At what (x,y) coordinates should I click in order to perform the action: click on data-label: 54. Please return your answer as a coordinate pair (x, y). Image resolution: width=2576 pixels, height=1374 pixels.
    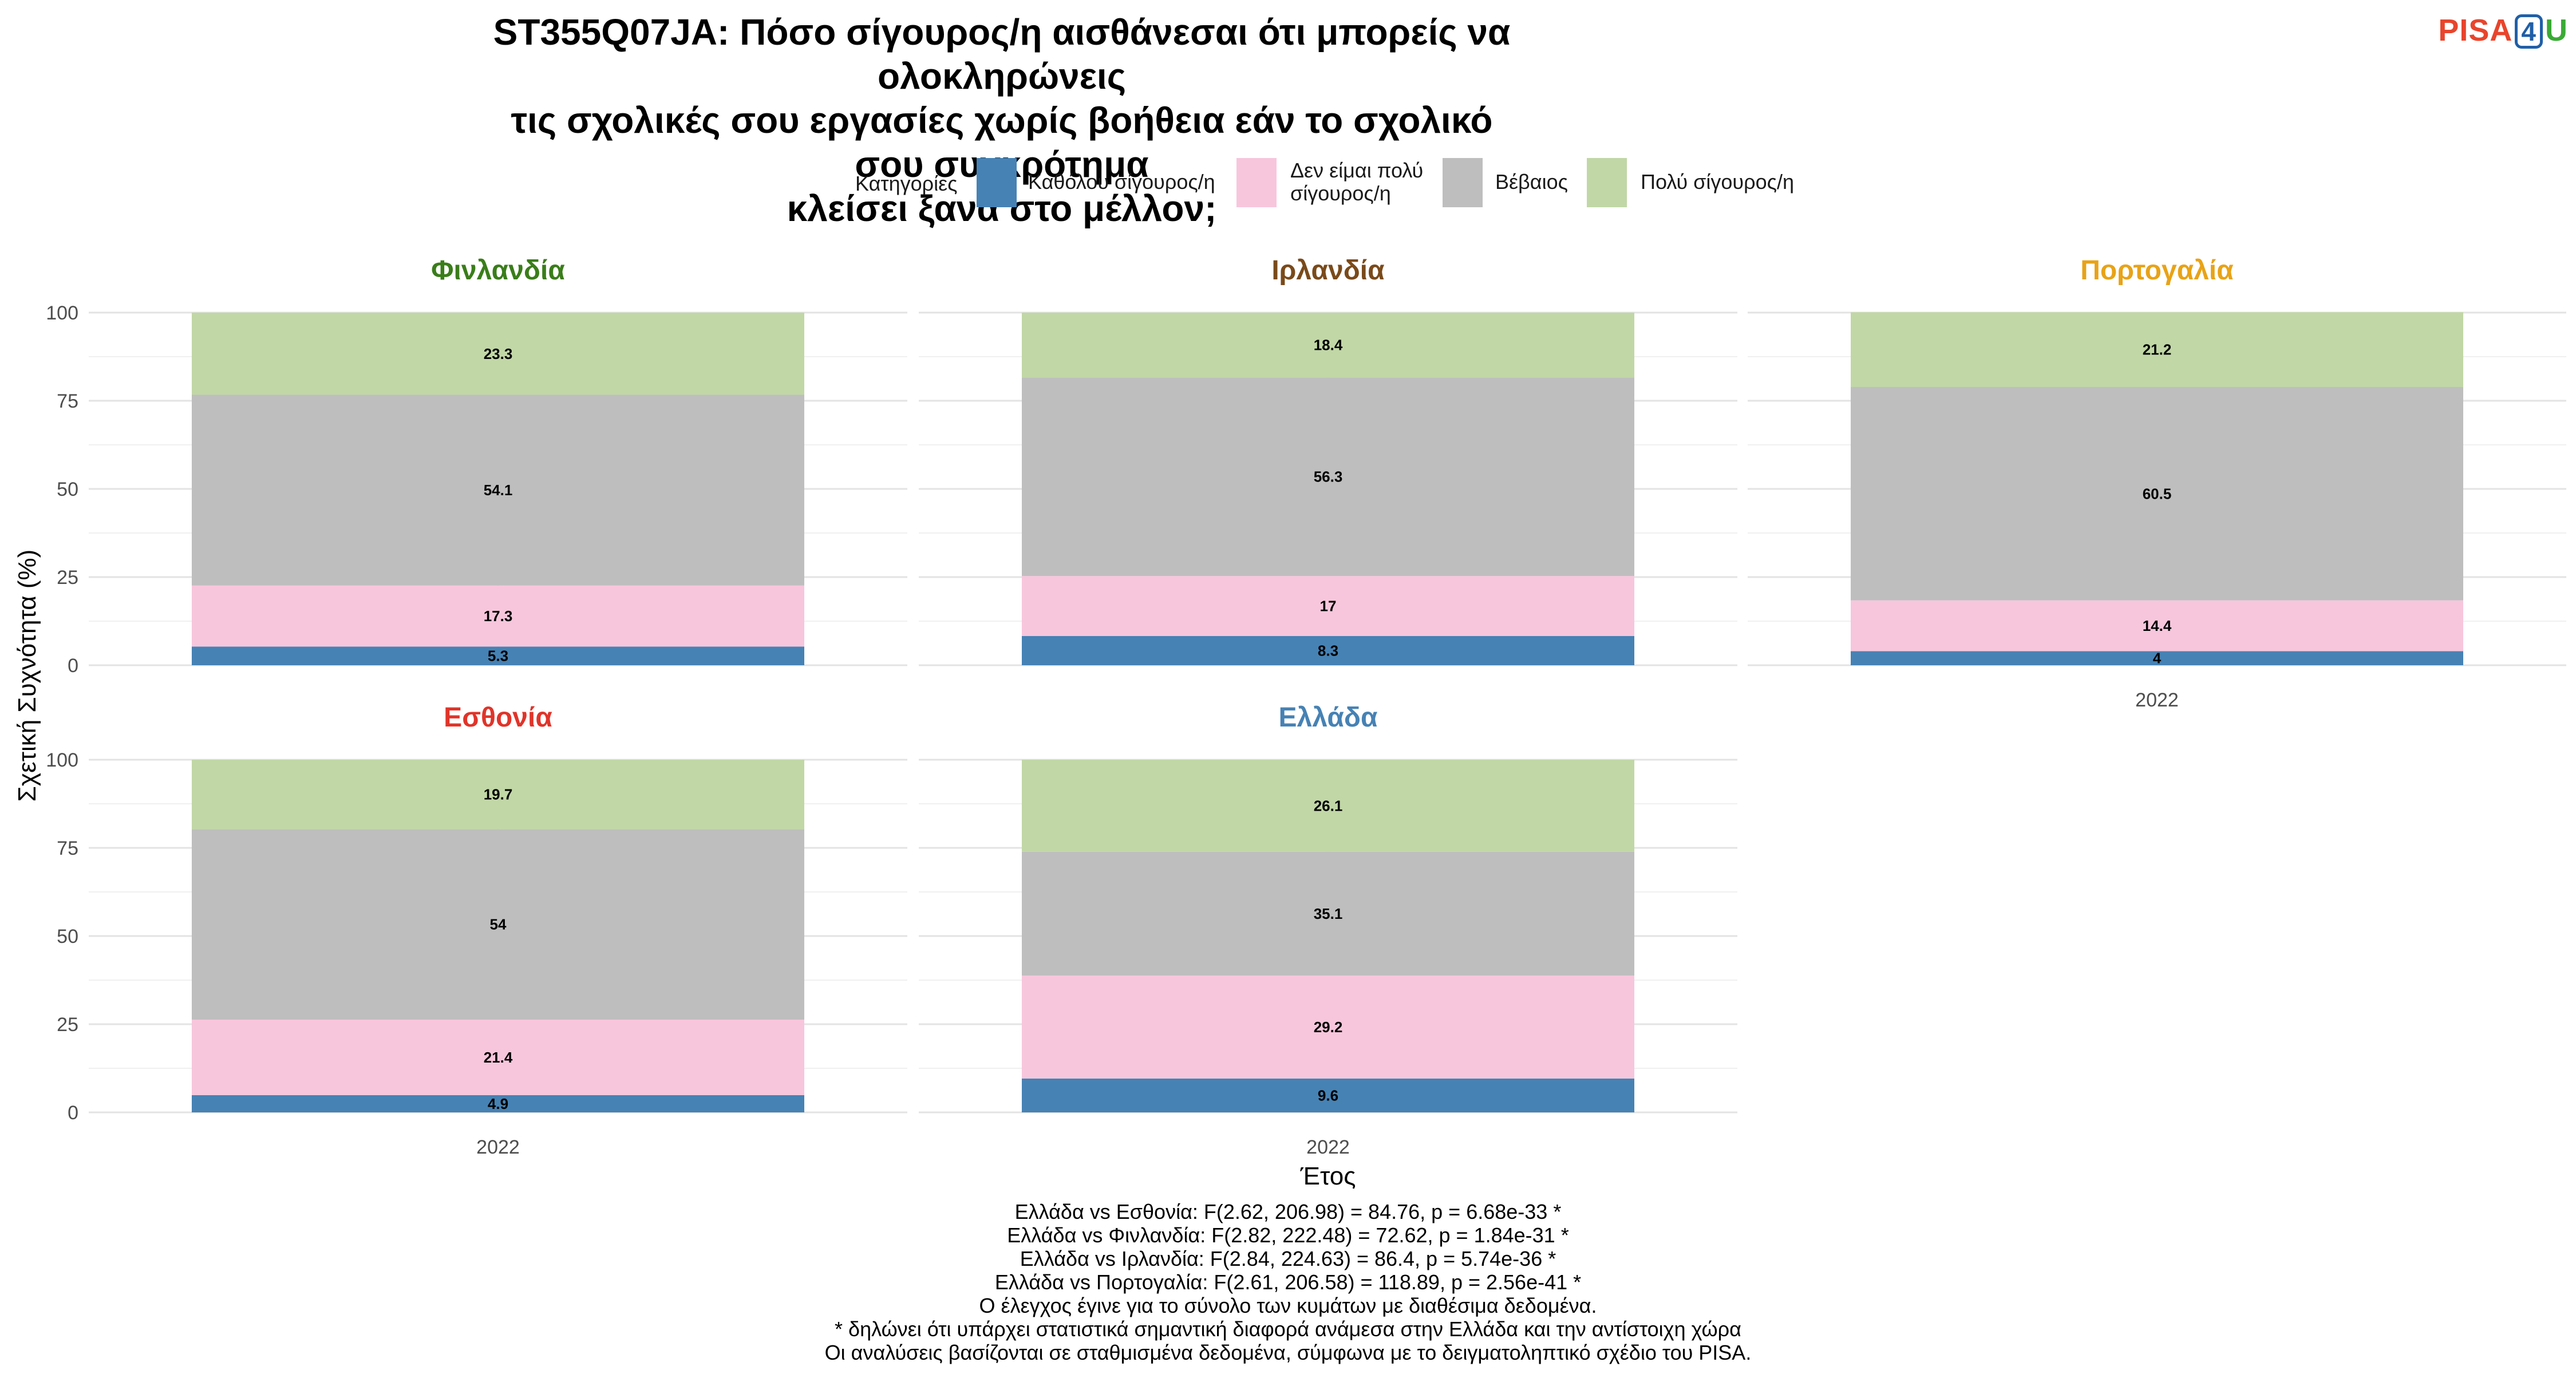
    Looking at the image, I should click on (498, 925).